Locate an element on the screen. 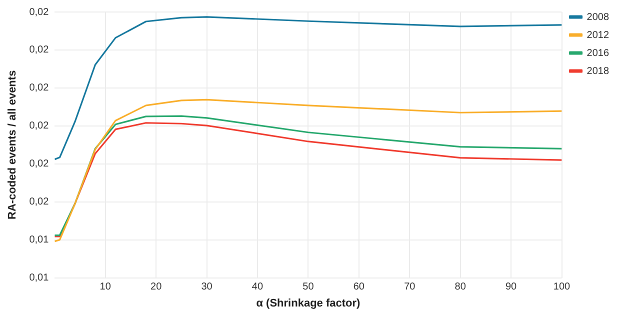 Image resolution: width=623 pixels, height=313 pixels. x-tick-label: 70 is located at coordinates (410, 287).